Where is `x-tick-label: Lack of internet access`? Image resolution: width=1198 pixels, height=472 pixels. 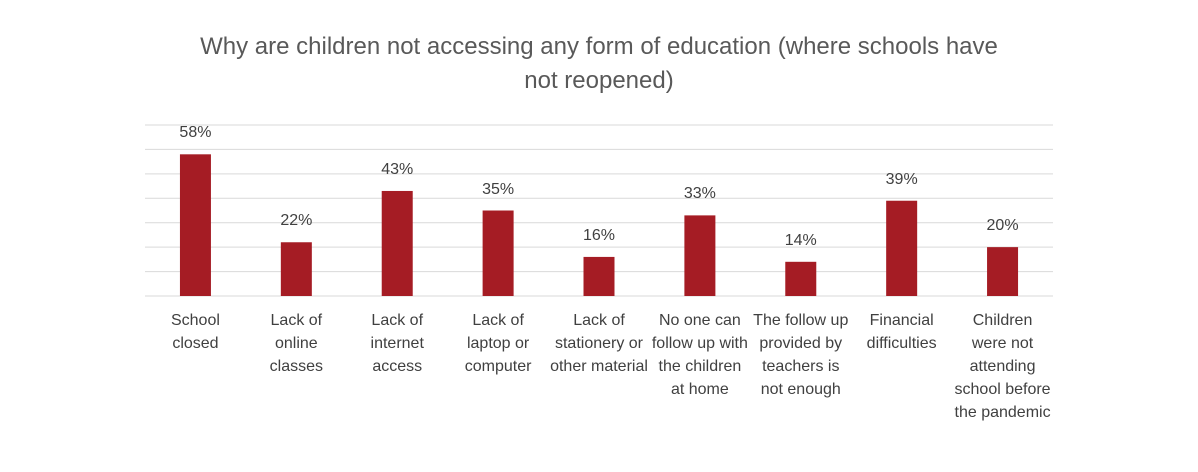
x-tick-label: Lack of internet access is located at coordinates (397, 343).